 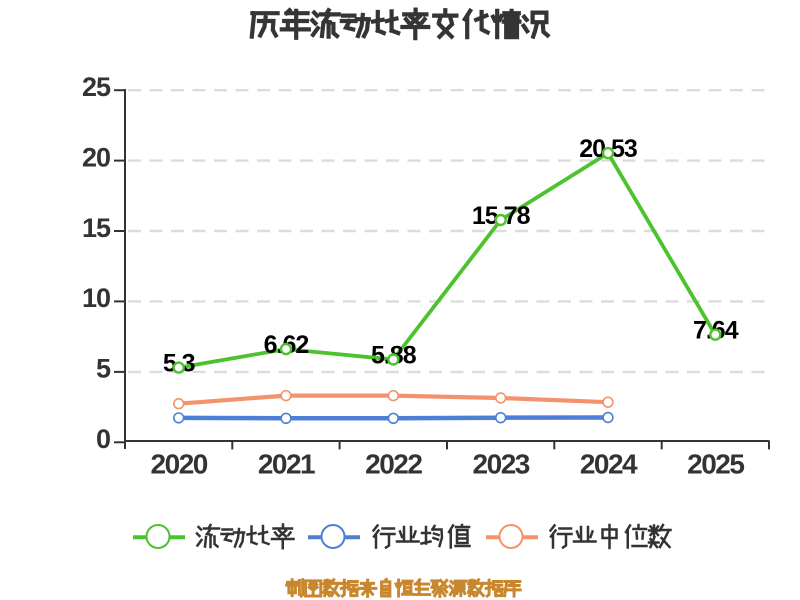 I want to click on svg-text: 20, so click(x=96, y=157).